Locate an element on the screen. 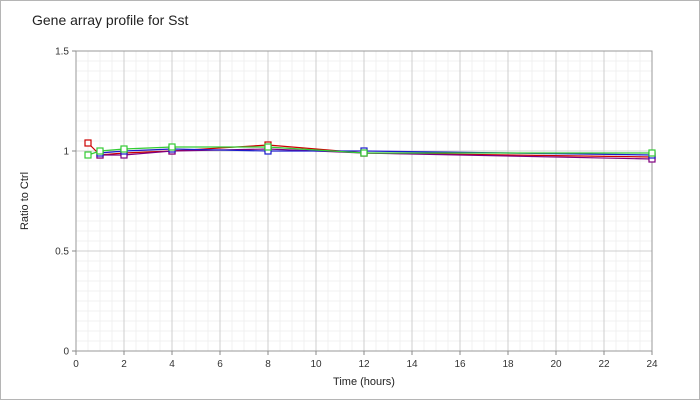  x-tick-label: 12 is located at coordinates (364, 364).